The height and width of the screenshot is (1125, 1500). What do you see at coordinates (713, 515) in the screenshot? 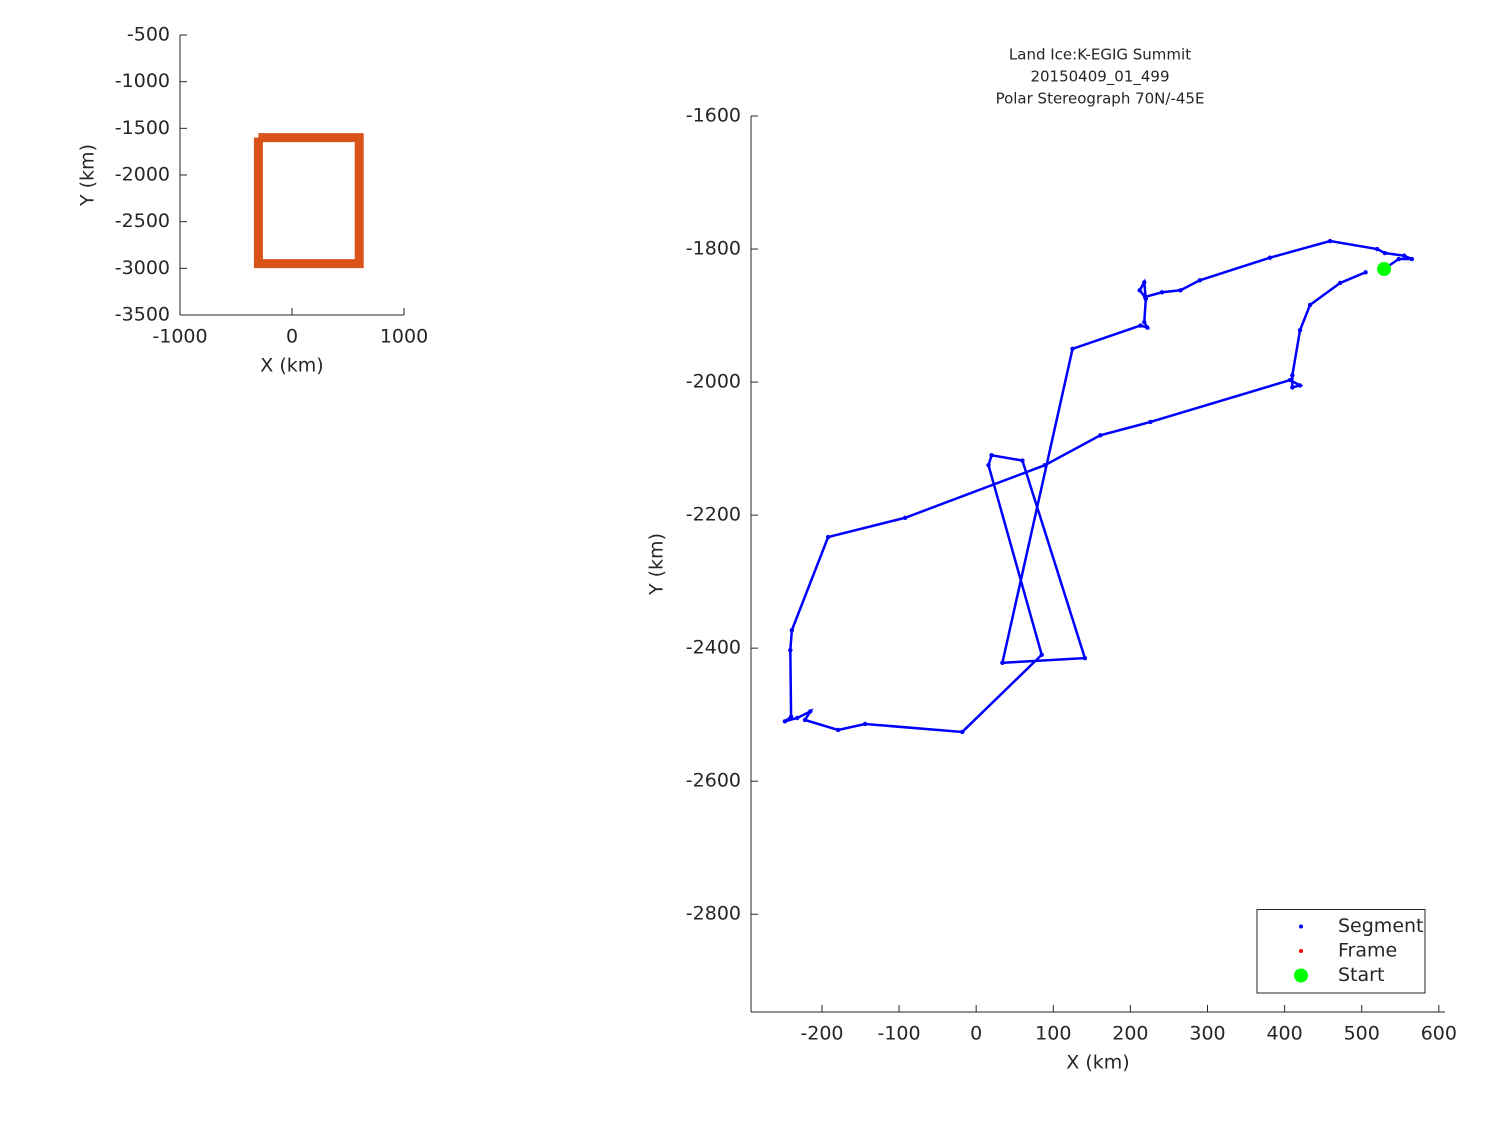
I see `y-tick-label: -2200` at bounding box center [713, 515].